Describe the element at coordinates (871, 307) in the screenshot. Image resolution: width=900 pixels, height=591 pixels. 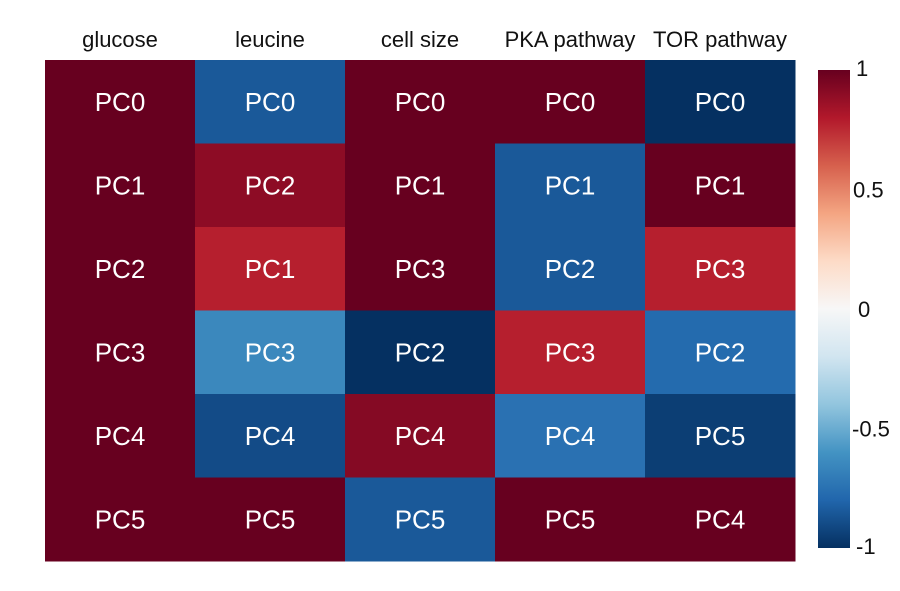
I see `colorbar-ticks: 1 0.5 0 -0.5 -1` at that location.